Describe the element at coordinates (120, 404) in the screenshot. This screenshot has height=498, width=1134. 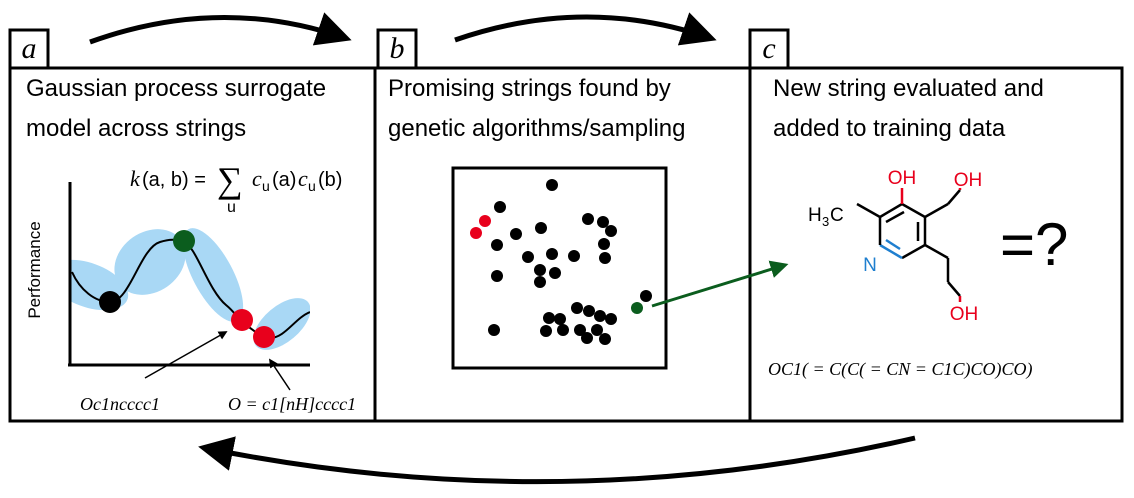
I see `string-label-left: Oc1ncccc1` at that location.